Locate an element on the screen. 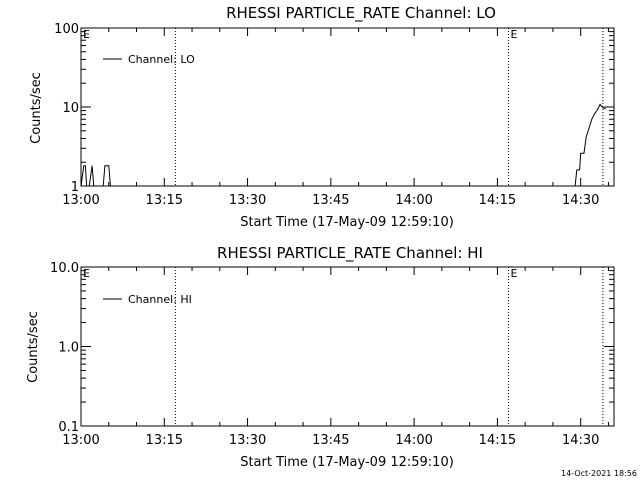 The width and height of the screenshot is (640, 480). legend: Channel: HI is located at coordinates (147, 299).